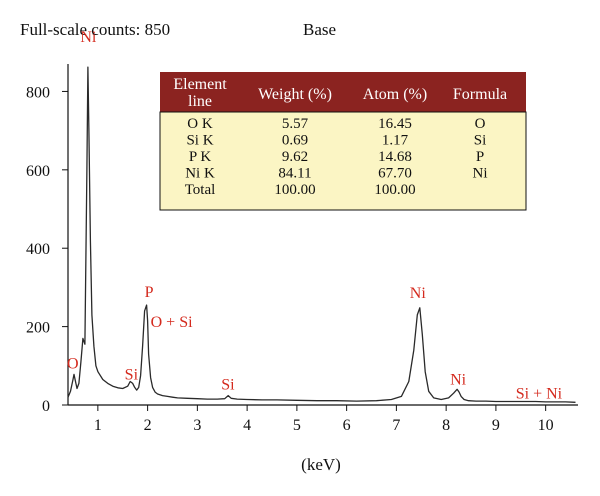 The image size is (600, 496). Describe the element at coordinates (247, 425) in the screenshot. I see `x-tick-label: 4` at that location.